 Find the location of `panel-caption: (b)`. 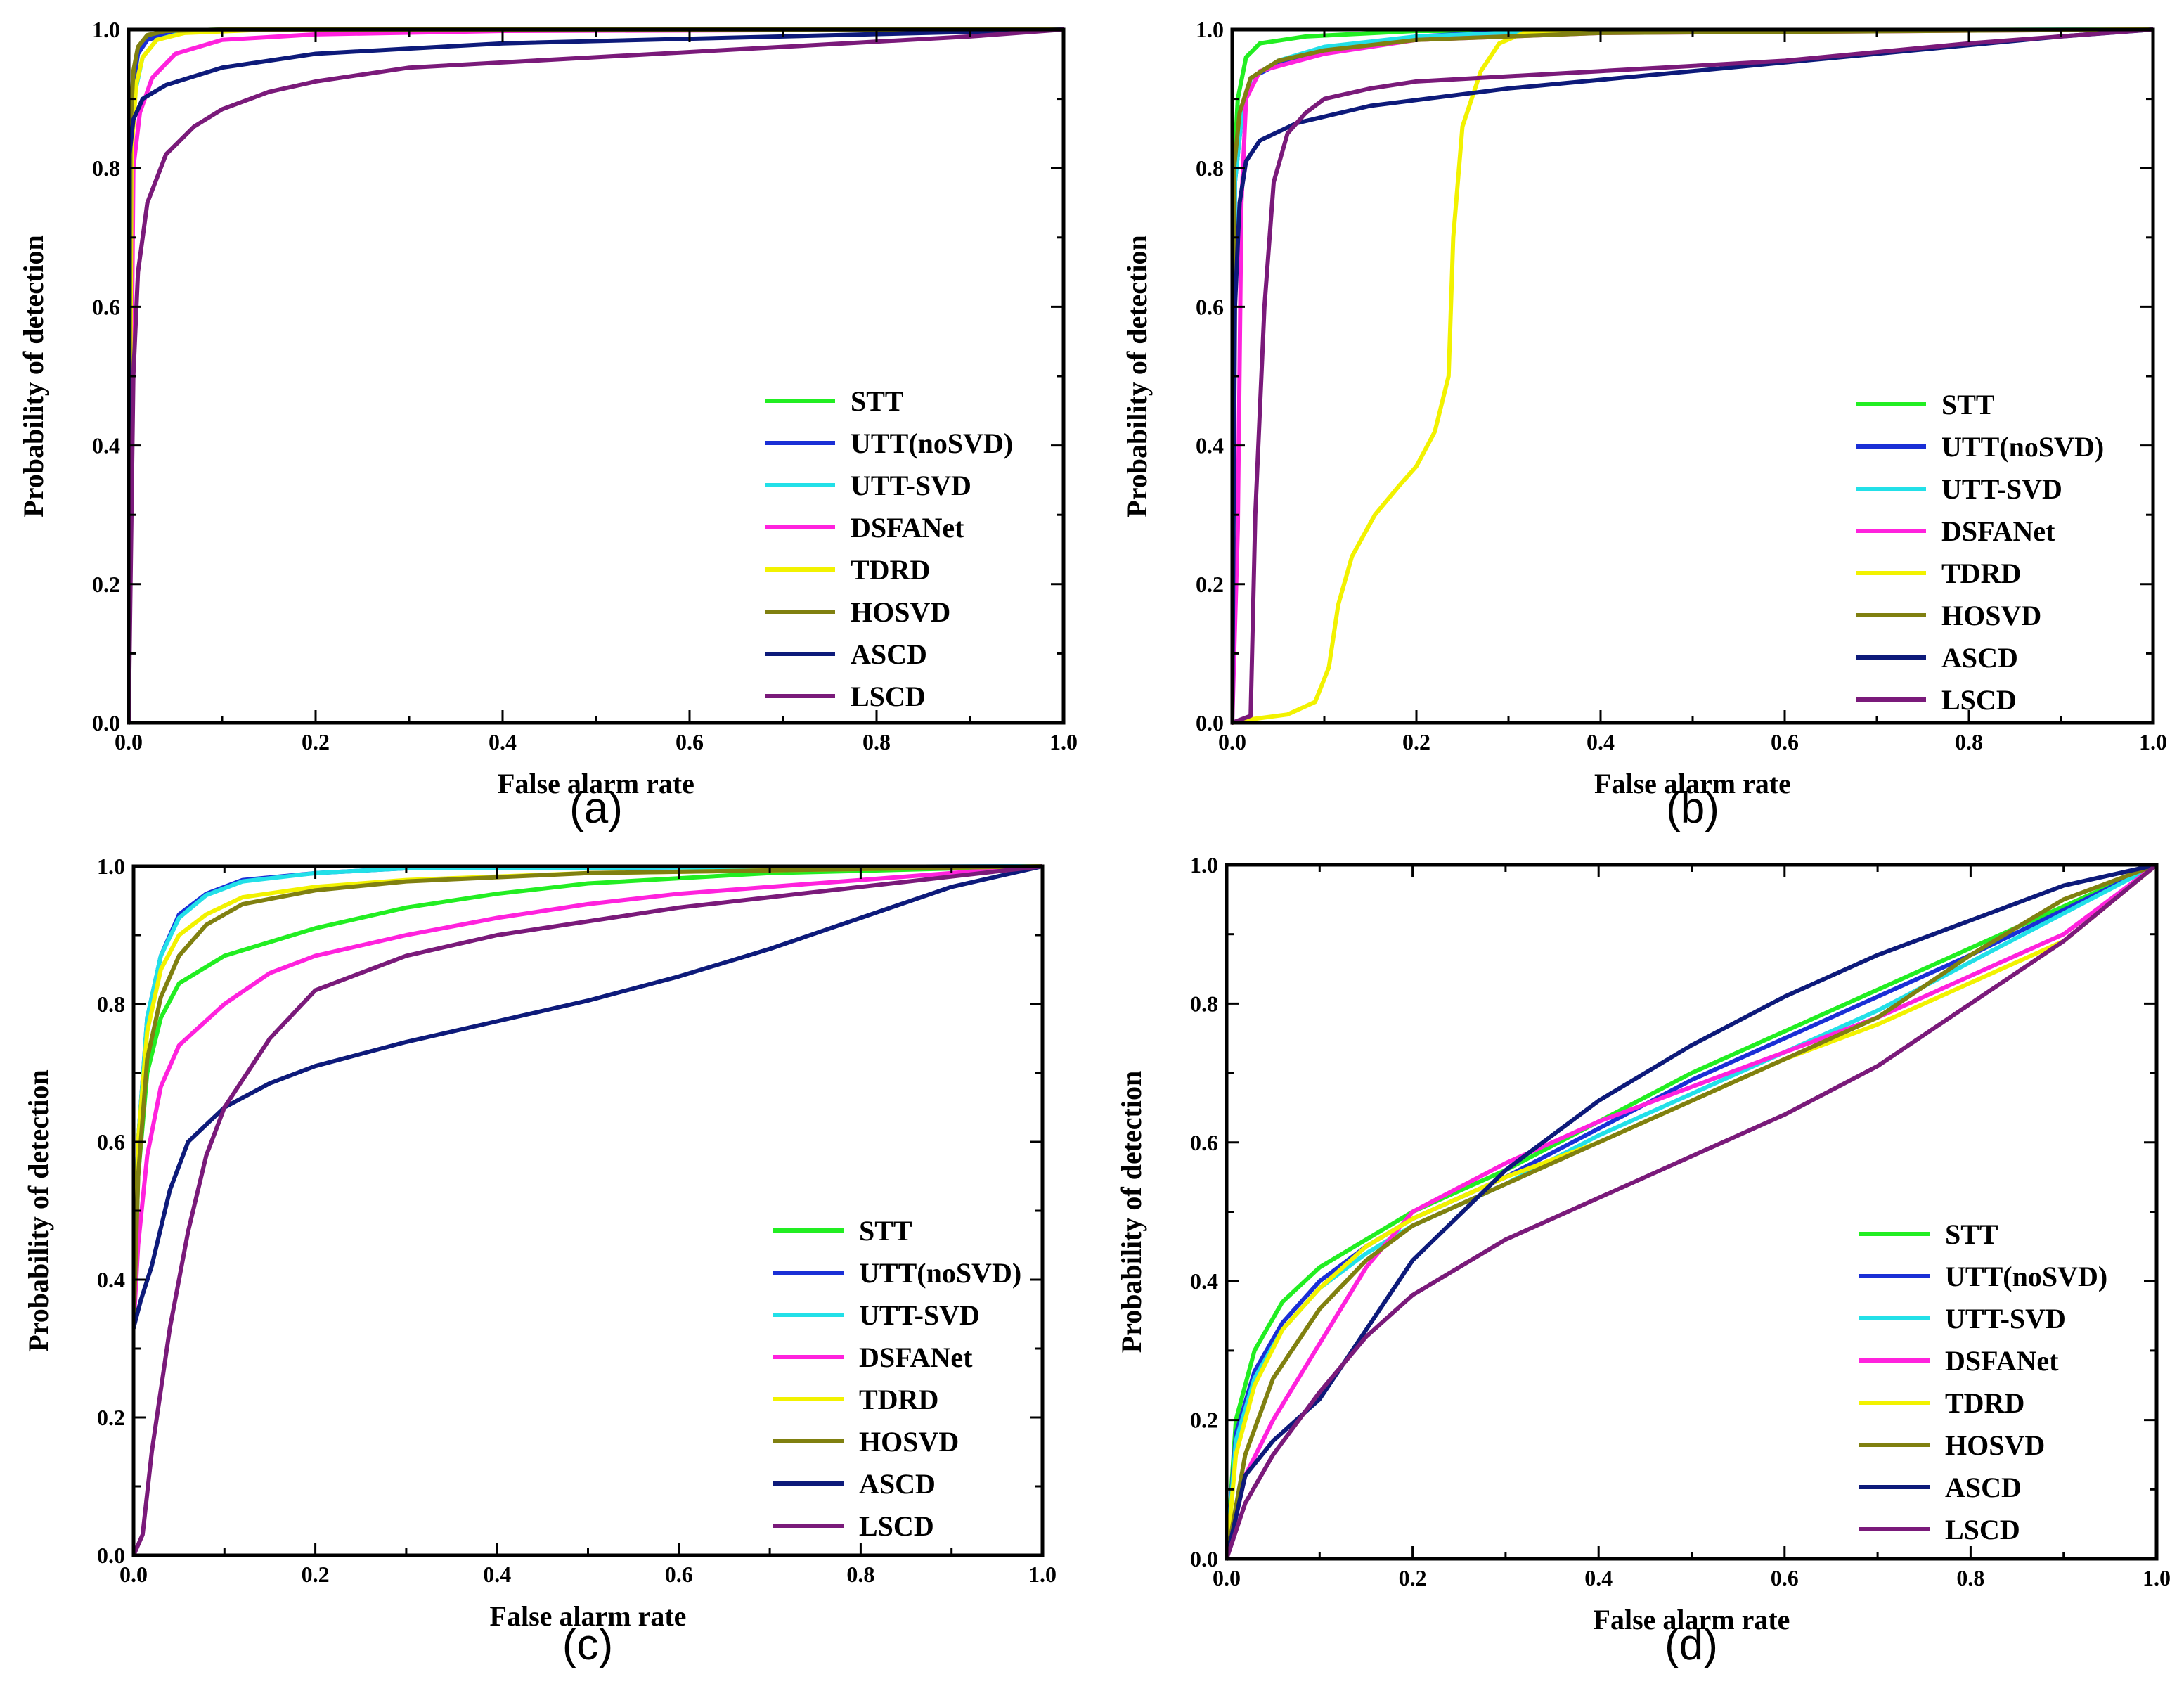

panel-caption: (b) is located at coordinates (1692, 808).